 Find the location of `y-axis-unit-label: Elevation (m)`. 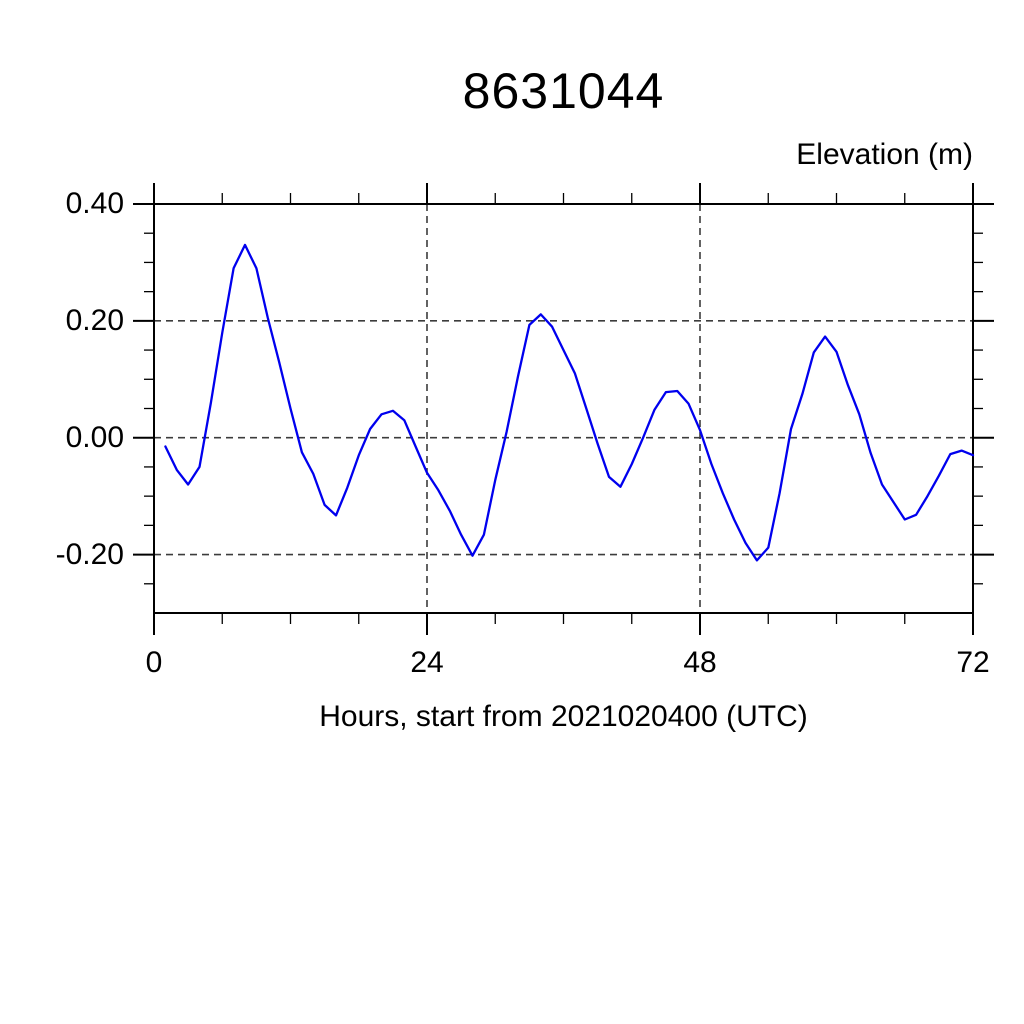

y-axis-unit-label: Elevation (m) is located at coordinates (884, 154).